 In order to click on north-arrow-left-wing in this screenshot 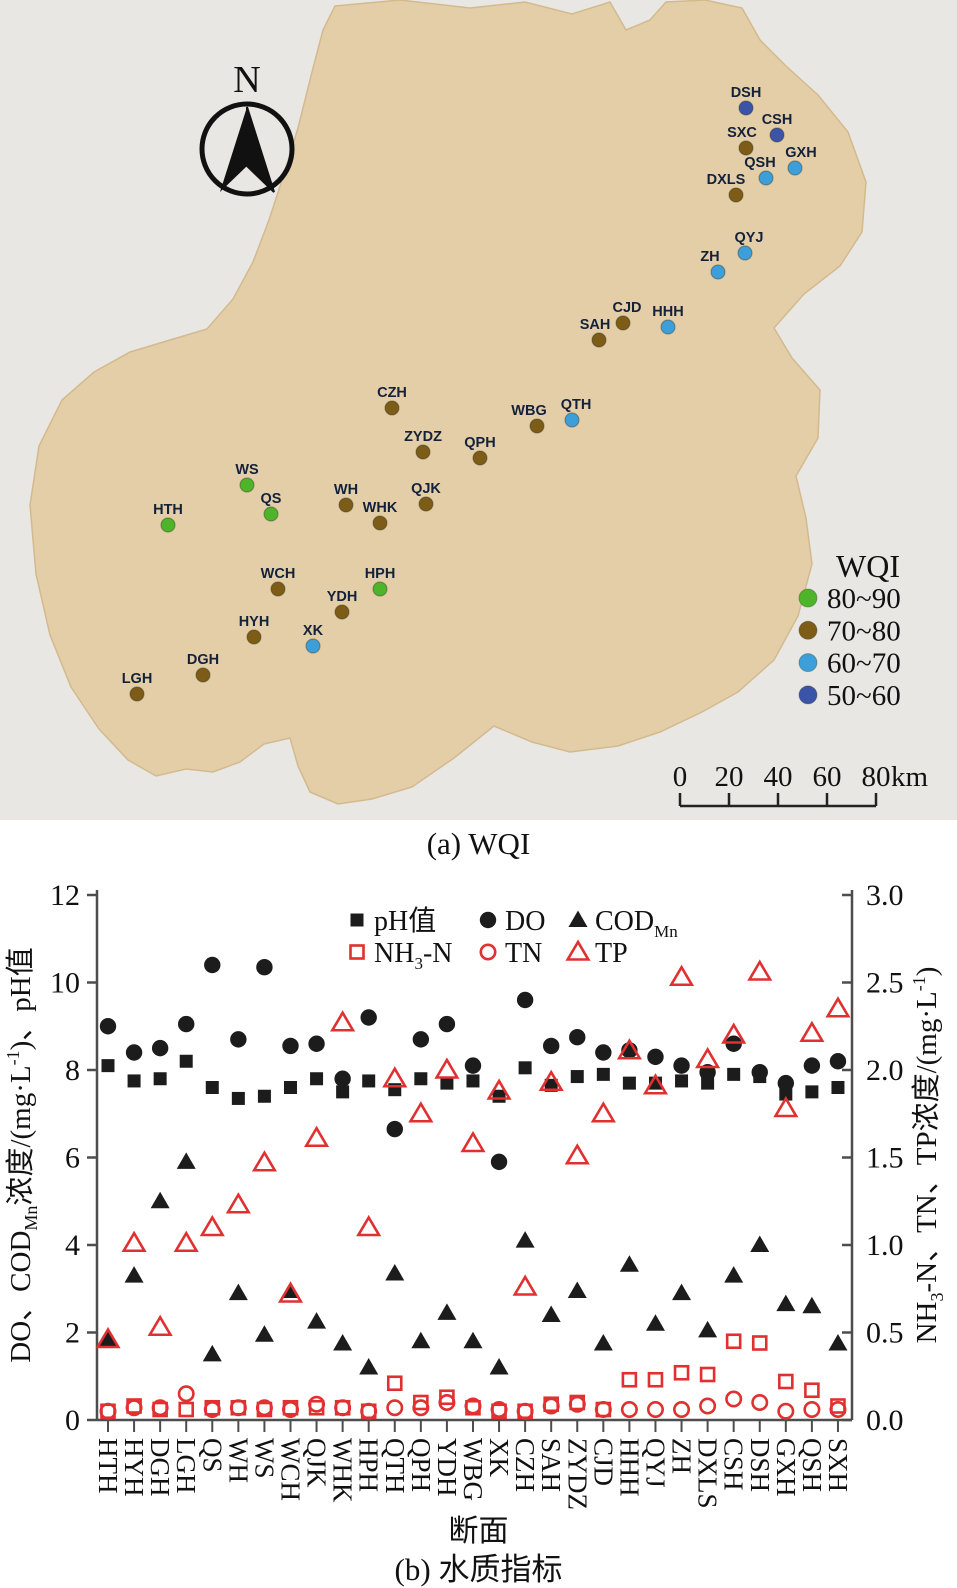, I will do `click(233, 149)`.